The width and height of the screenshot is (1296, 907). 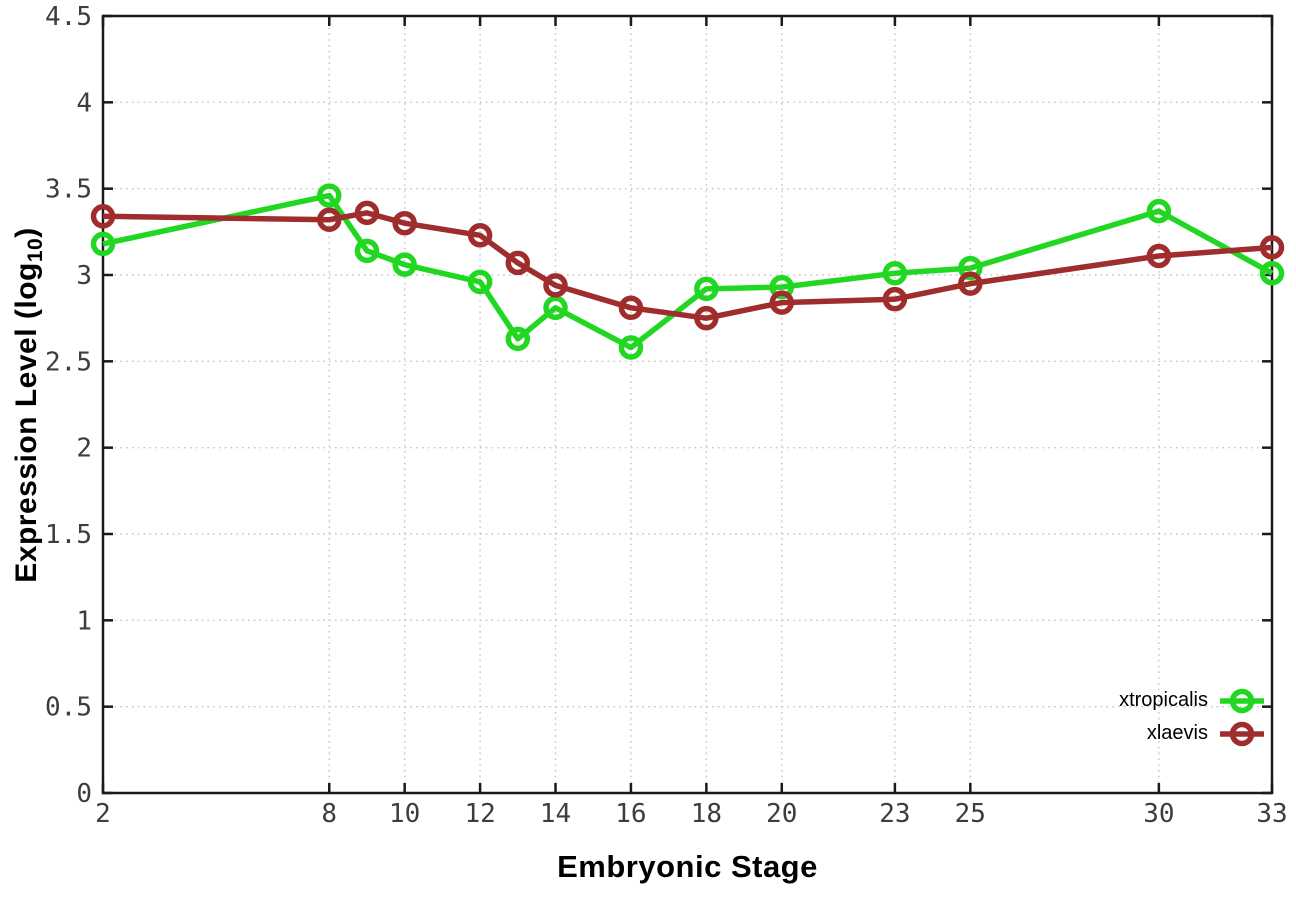 What do you see at coordinates (35, 250) in the screenshot?
I see `y-axis-title-subscript: 10` at bounding box center [35, 250].